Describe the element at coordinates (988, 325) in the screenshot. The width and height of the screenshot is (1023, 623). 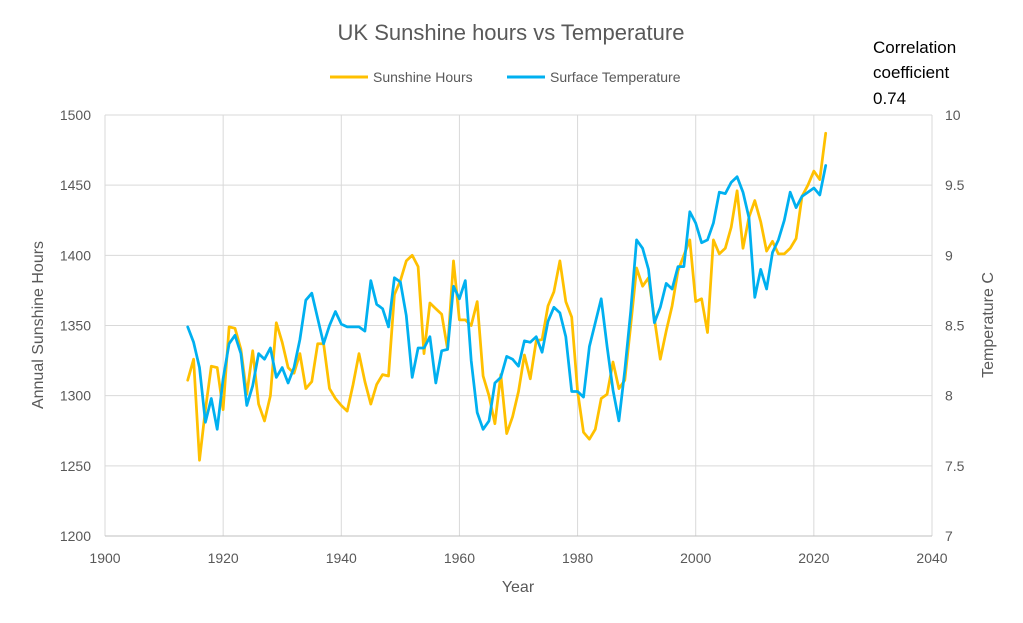
I see `y2-axis-label: Temperature C` at that location.